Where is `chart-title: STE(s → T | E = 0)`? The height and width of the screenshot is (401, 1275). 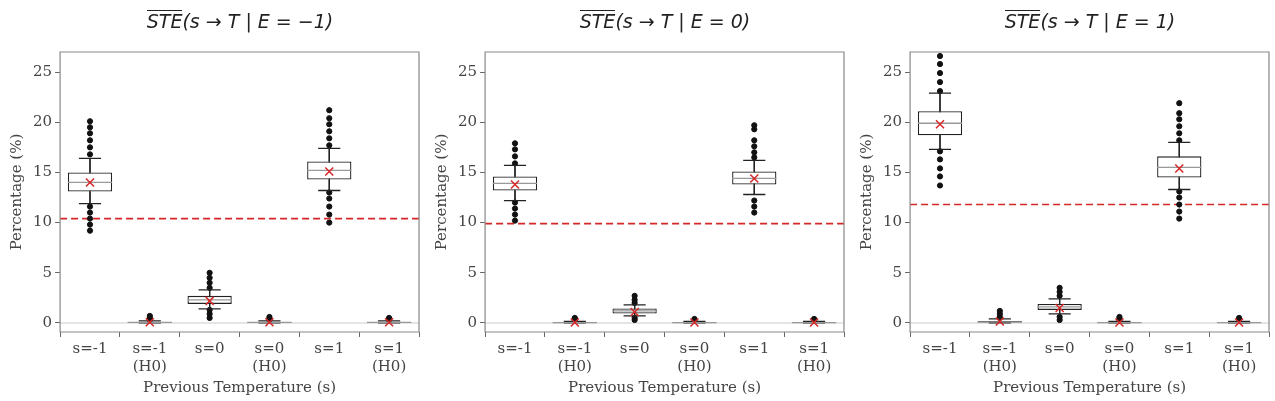
chart-title: STE(s → T | E = 0) is located at coordinates (665, 21).